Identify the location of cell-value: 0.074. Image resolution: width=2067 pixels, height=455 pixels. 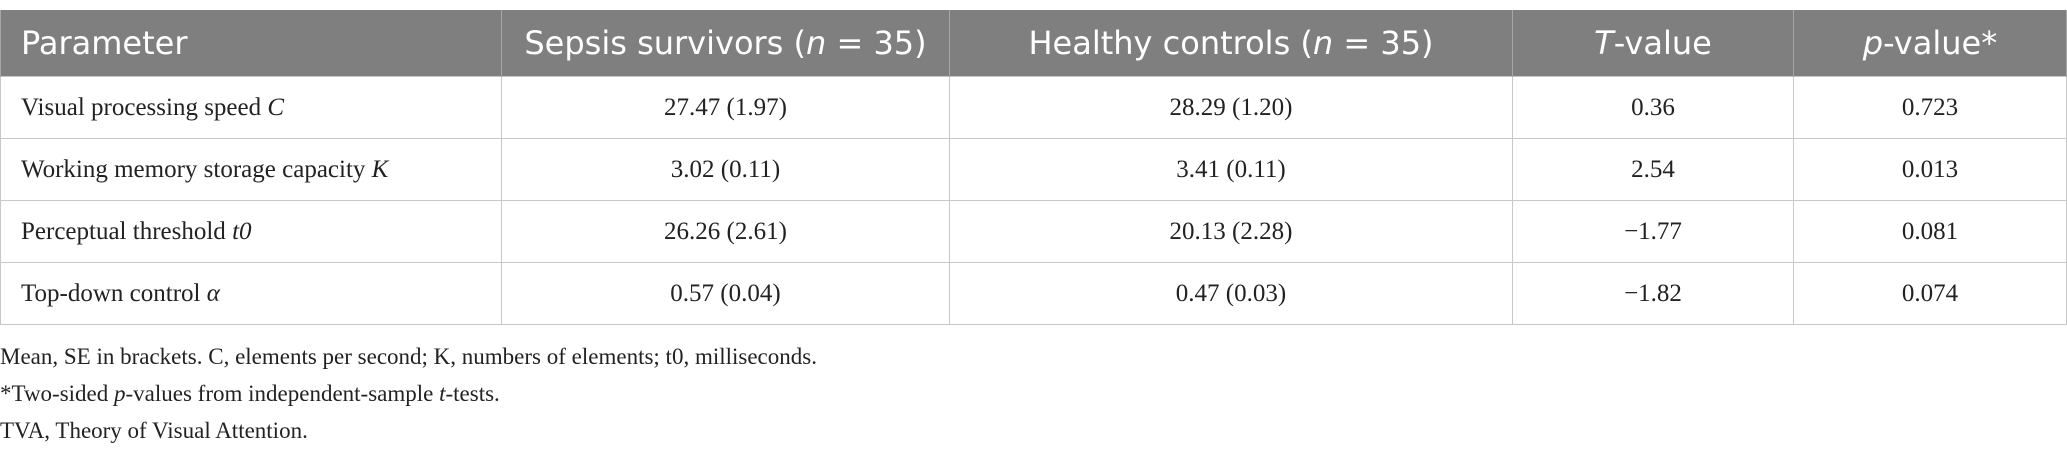
(1930, 293).